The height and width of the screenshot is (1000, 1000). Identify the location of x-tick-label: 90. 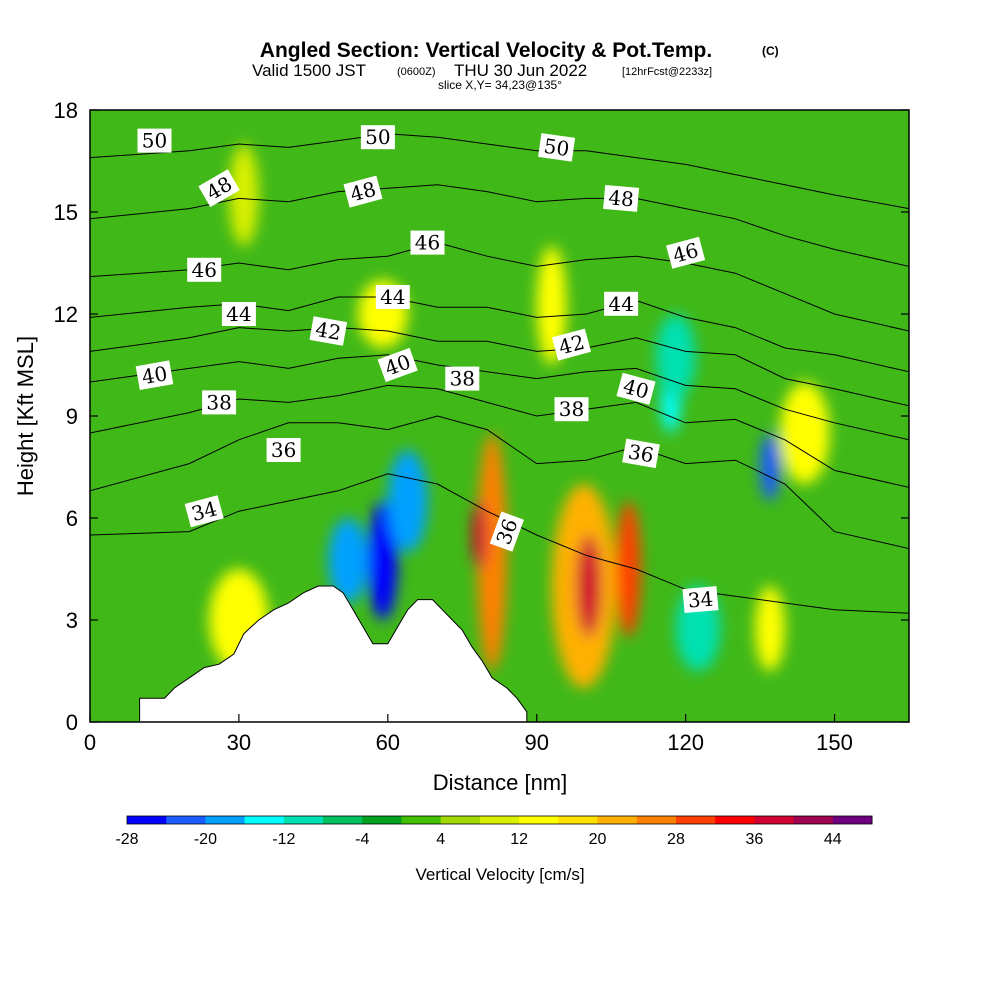
(536, 742).